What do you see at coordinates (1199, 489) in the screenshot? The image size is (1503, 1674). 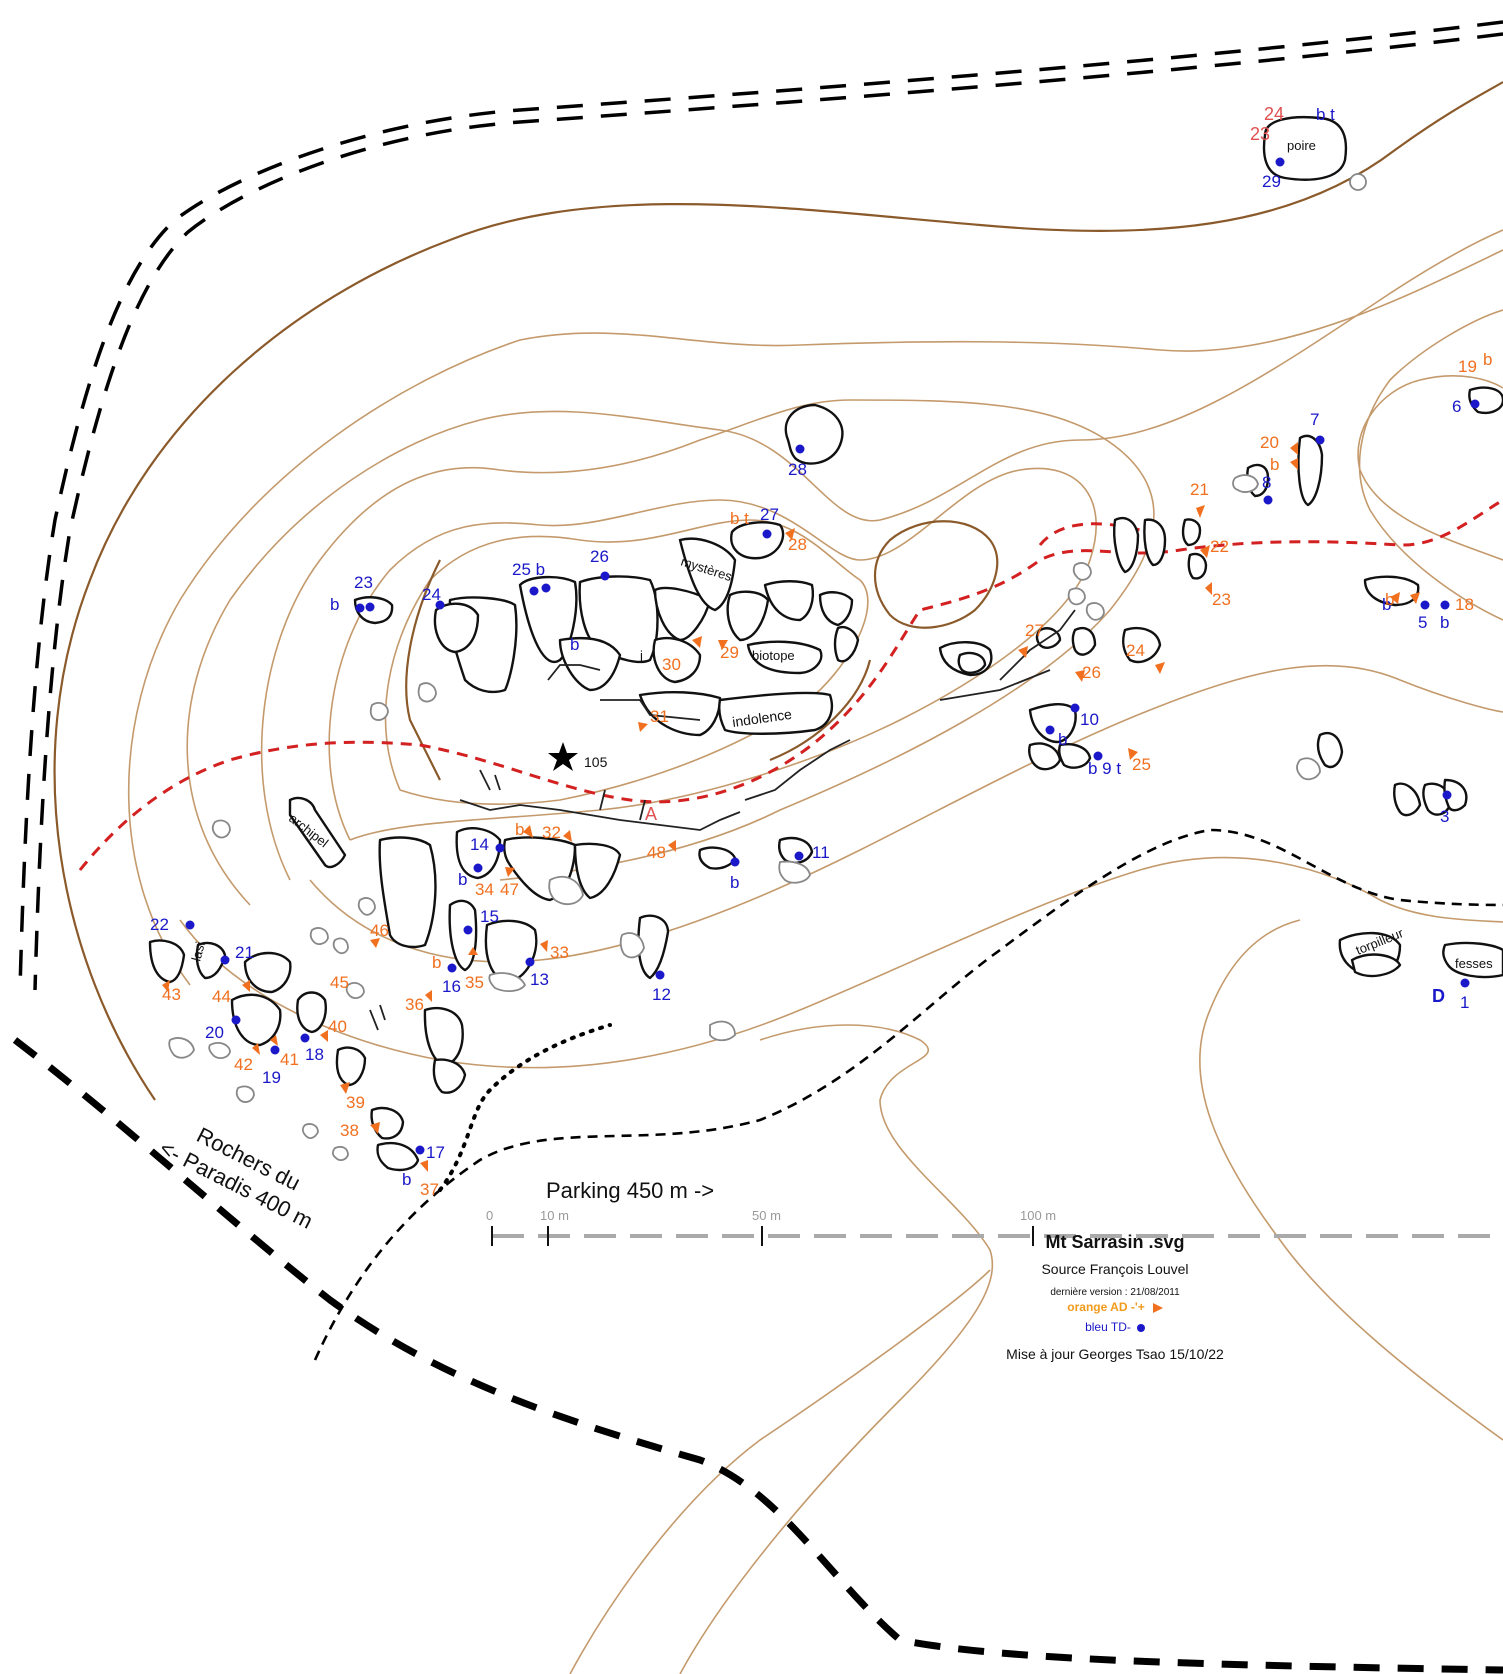 I see `label-orange-21: 21` at bounding box center [1199, 489].